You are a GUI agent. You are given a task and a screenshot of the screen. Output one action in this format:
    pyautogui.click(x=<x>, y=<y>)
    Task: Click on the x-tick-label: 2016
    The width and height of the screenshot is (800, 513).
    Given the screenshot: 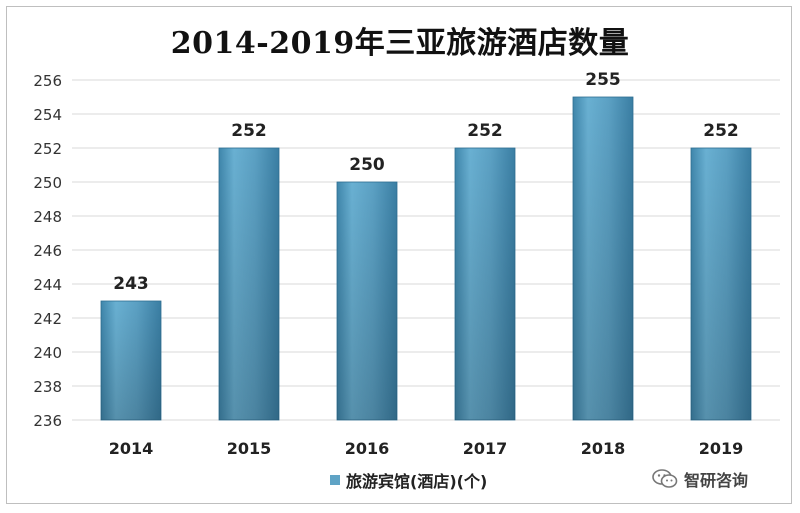 What is the action you would take?
    pyautogui.click(x=367, y=448)
    